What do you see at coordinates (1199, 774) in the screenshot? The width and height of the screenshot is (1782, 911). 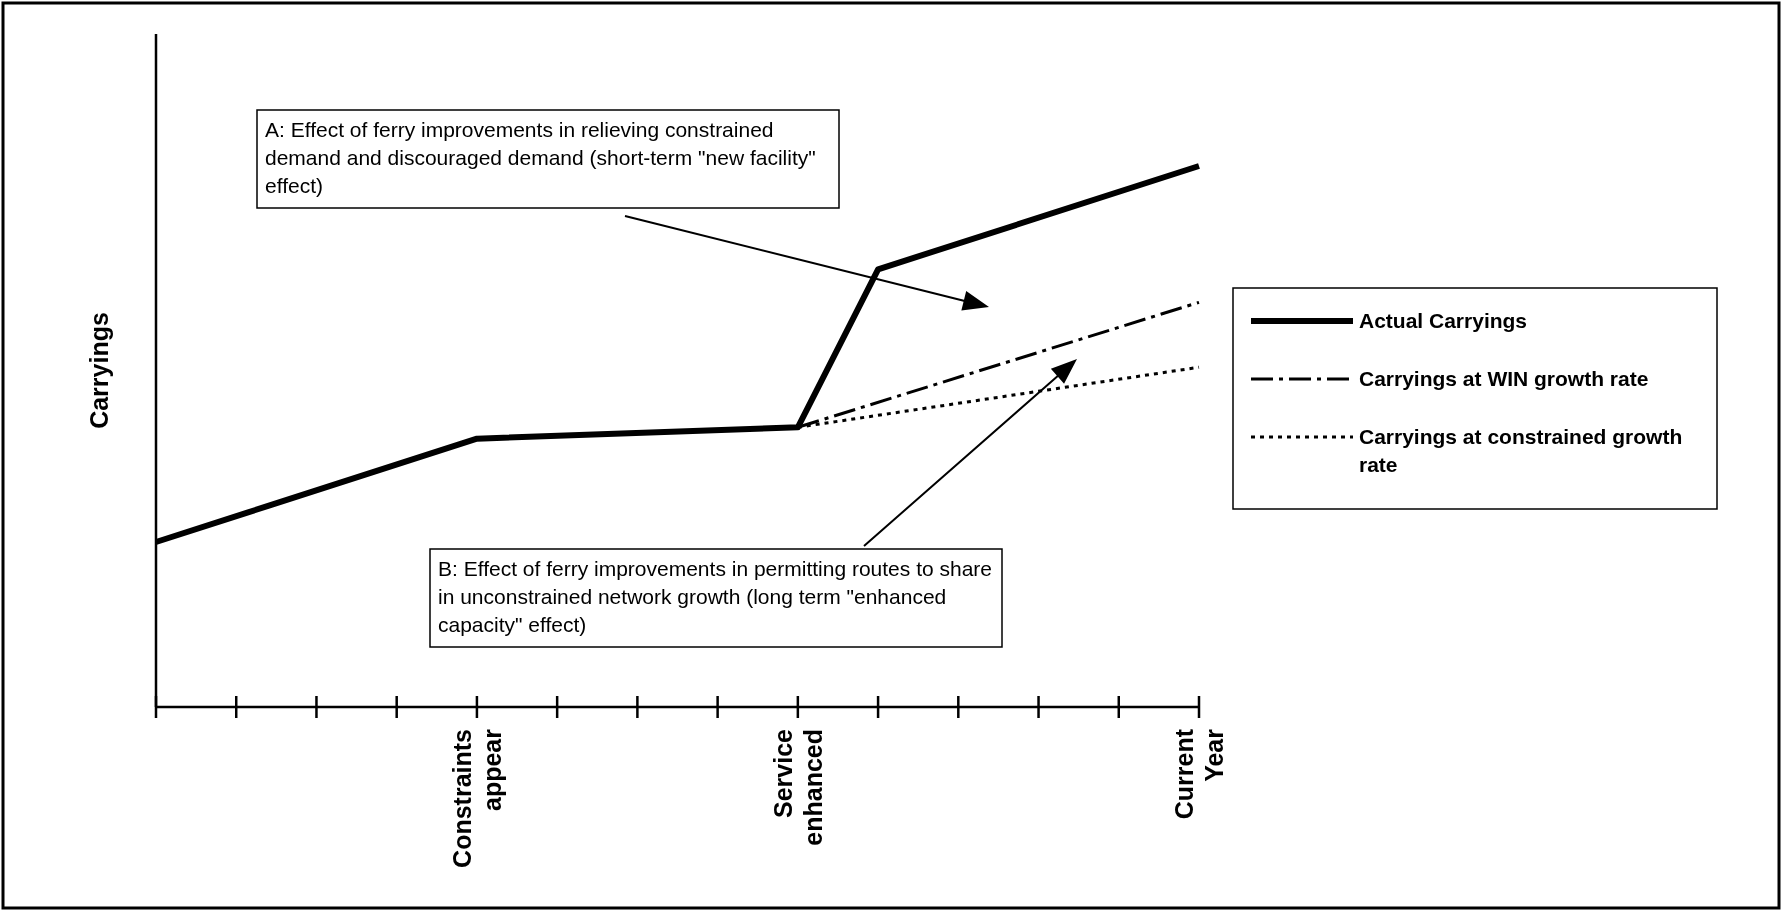 I see `x-tick-label: Current Year` at bounding box center [1199, 774].